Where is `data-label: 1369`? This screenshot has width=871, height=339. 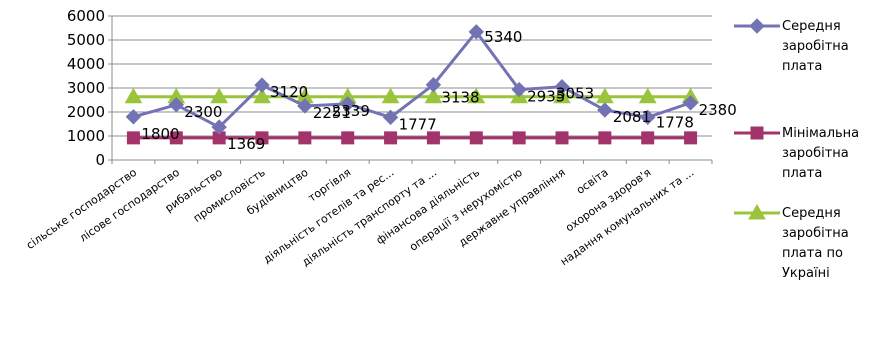 data-label: 1369 is located at coordinates (246, 144).